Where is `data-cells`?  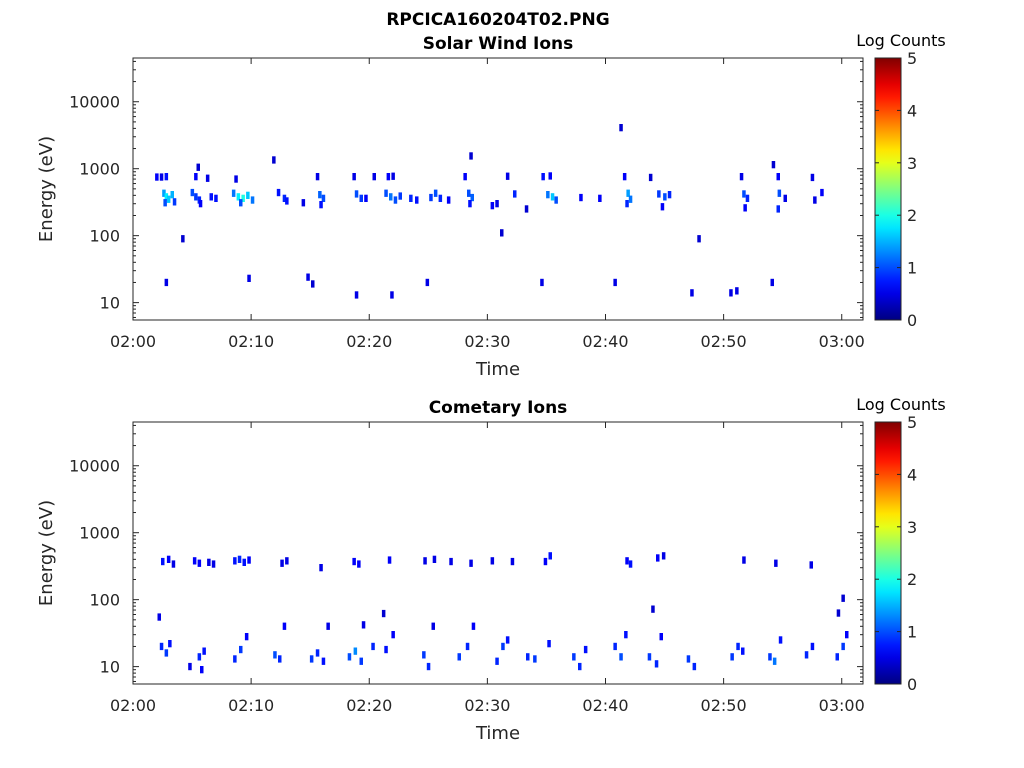 data-cells is located at coordinates (489, 211).